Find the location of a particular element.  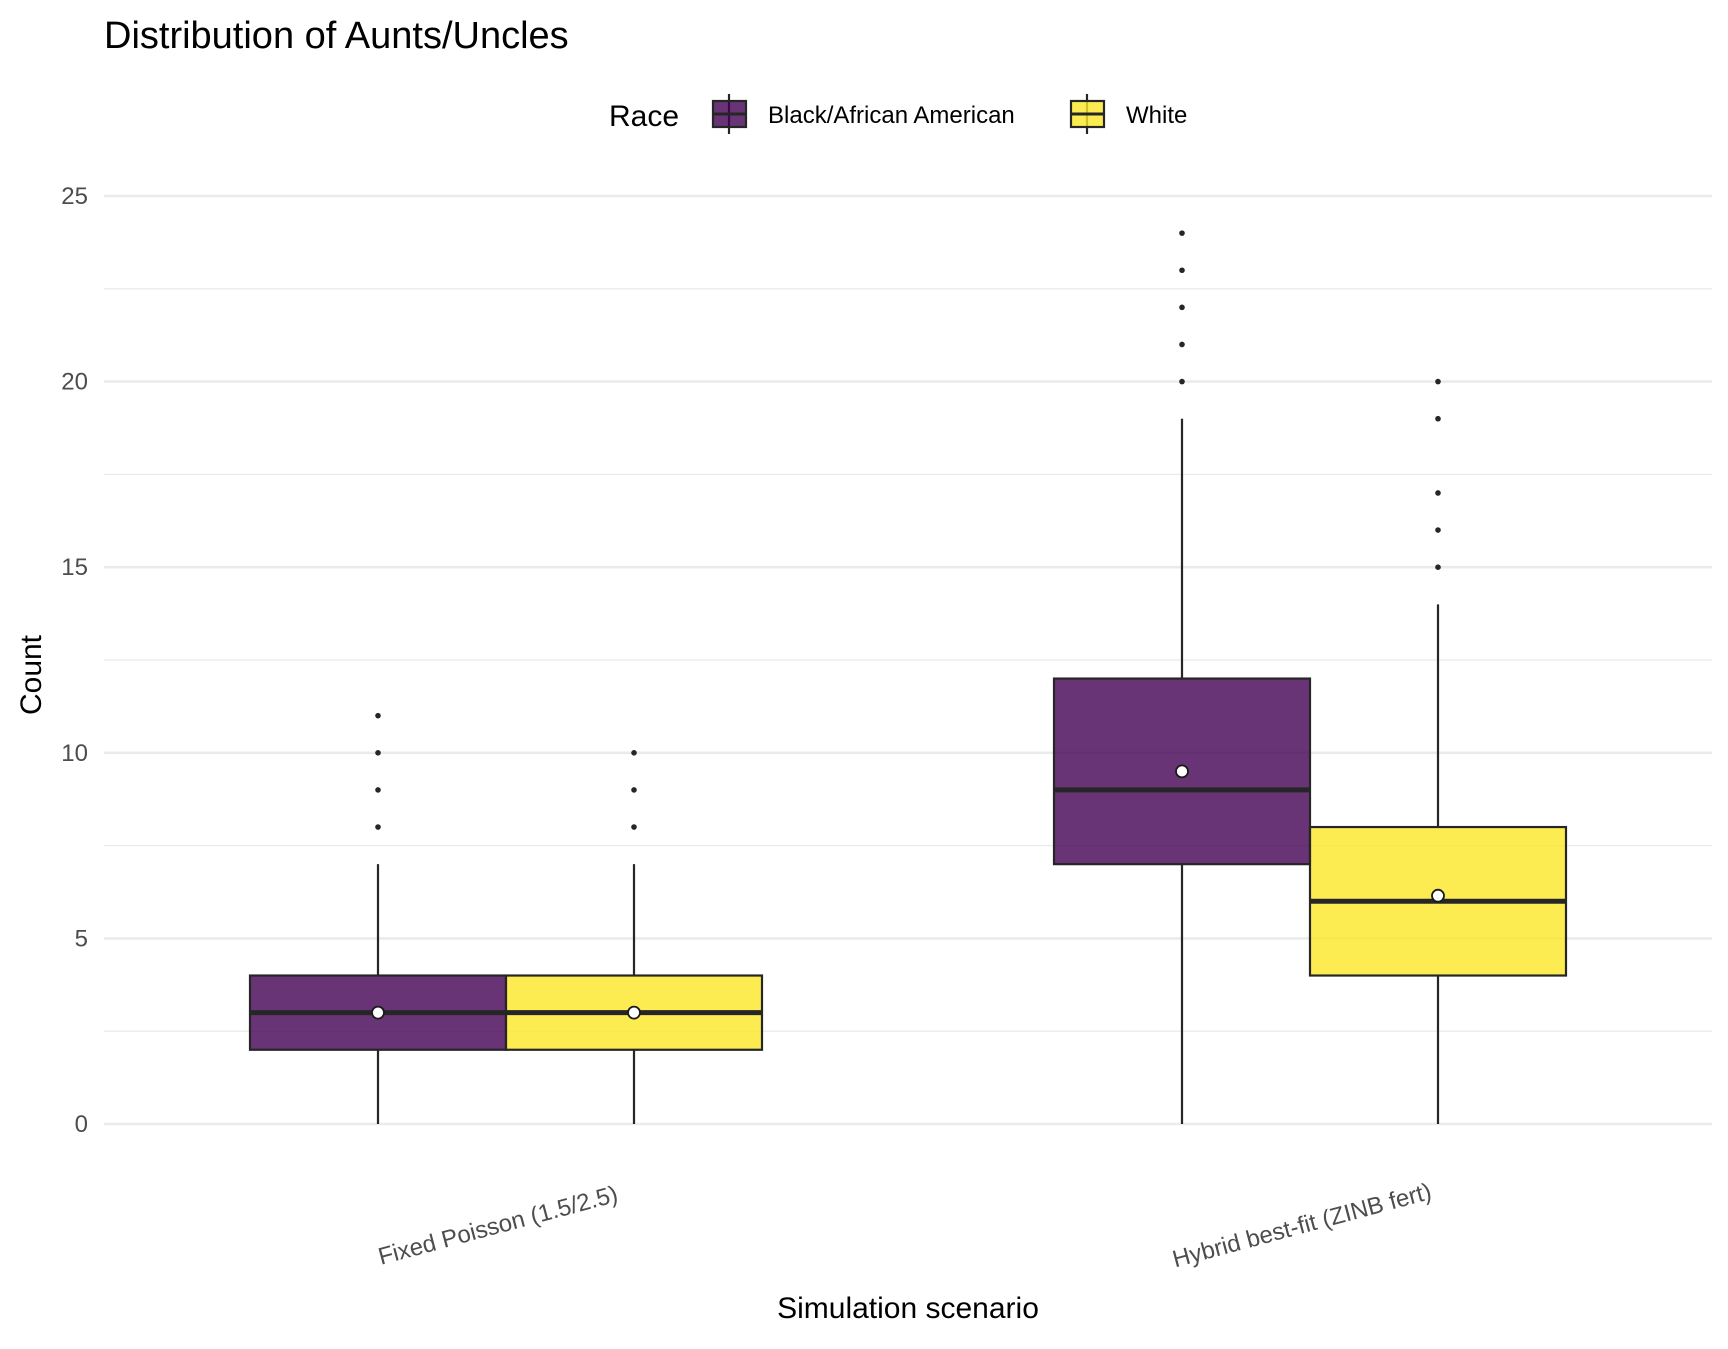

y-tick-label: 25 is located at coordinates (74, 196).